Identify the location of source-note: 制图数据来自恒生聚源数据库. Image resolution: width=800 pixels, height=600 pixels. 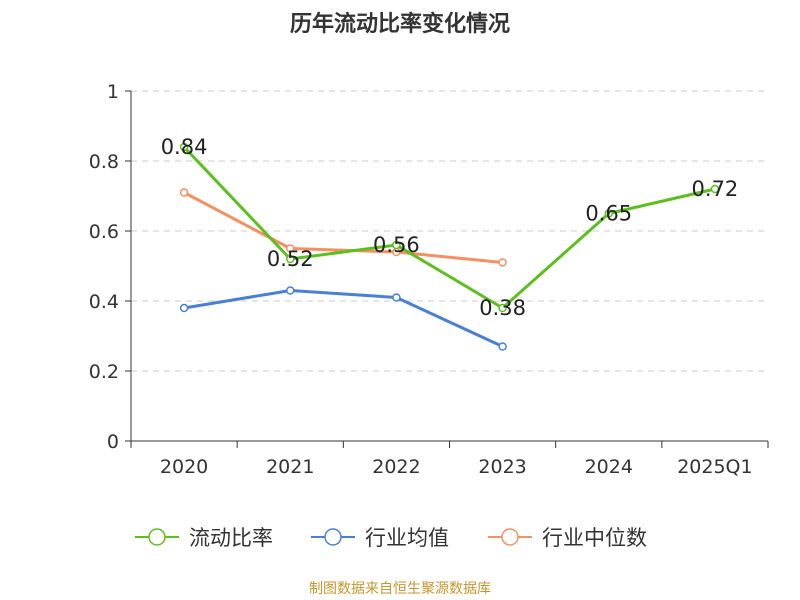
(400, 589).